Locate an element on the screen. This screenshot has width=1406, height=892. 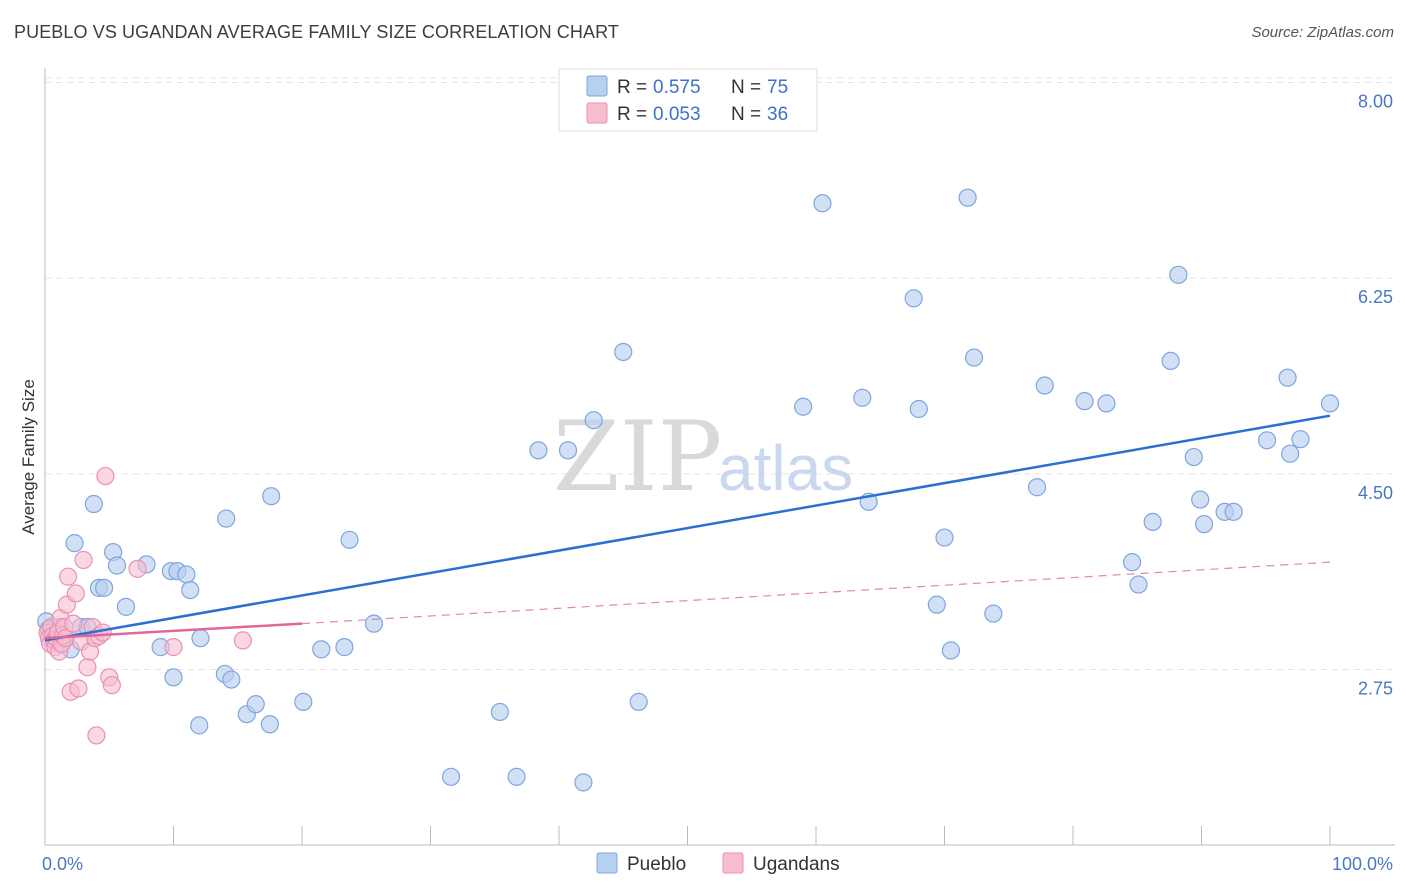
legend-n-value: 36 is located at coordinates (777, 114).